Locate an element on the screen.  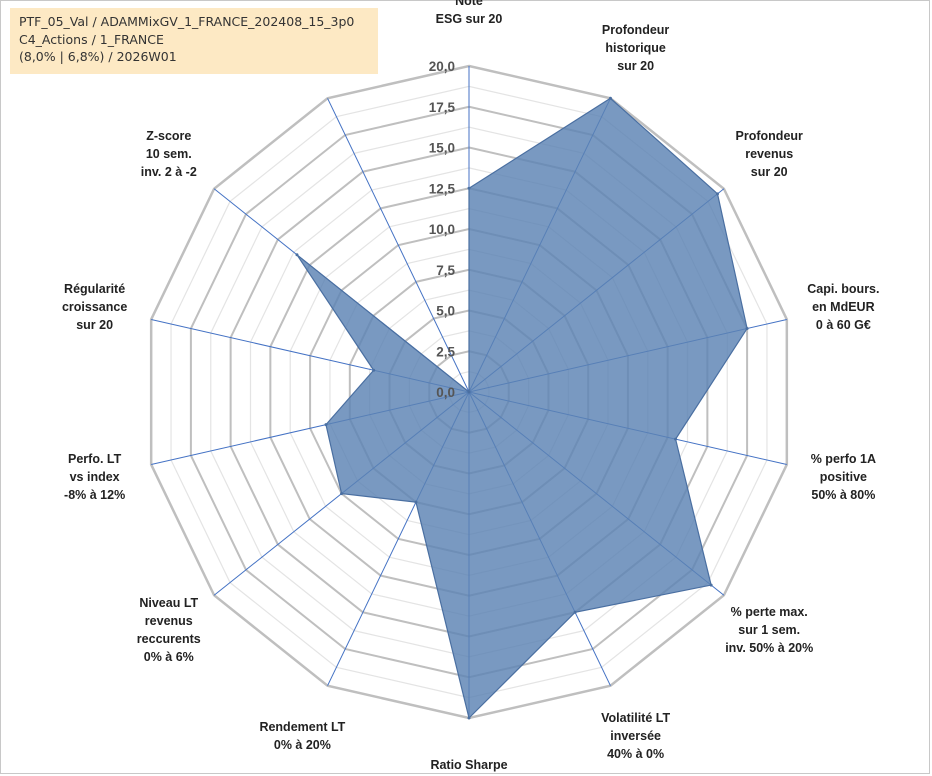
axis-spoke is located at coordinates (398, 245).